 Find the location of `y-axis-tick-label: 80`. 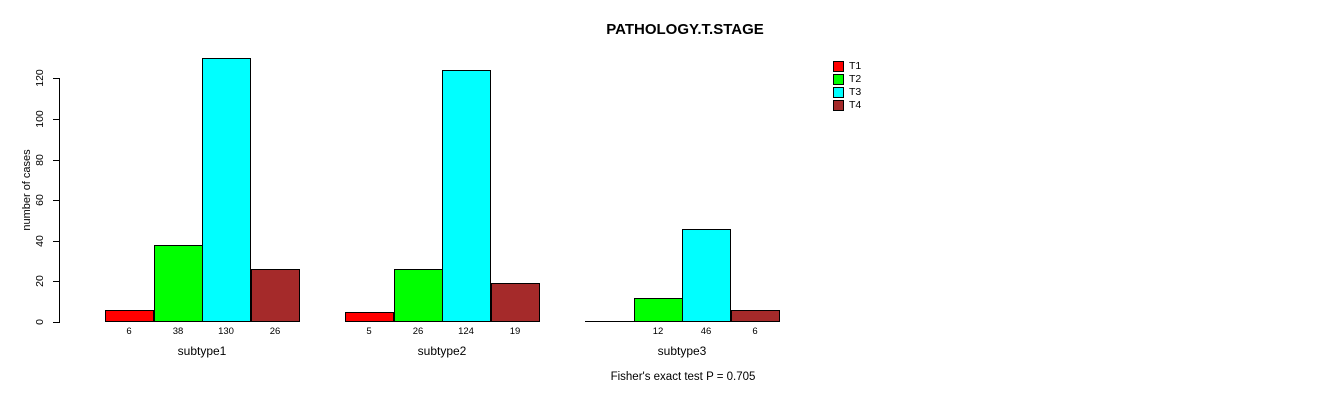

y-axis-tick-label: 80 is located at coordinates (40, 160).